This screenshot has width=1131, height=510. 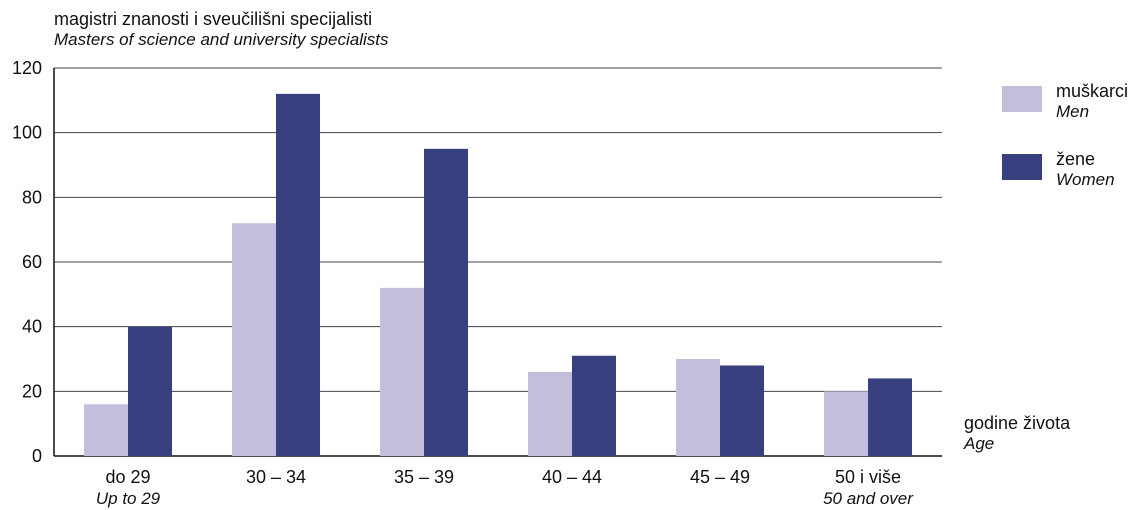 What do you see at coordinates (1022, 99) in the screenshot?
I see `legend-swatch-men` at bounding box center [1022, 99].